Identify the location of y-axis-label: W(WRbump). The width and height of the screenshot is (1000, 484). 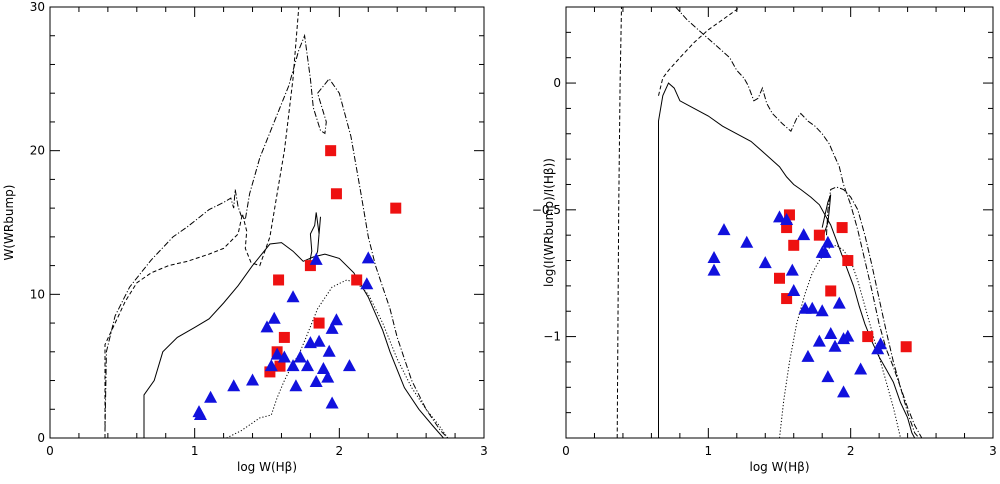
(9, 223).